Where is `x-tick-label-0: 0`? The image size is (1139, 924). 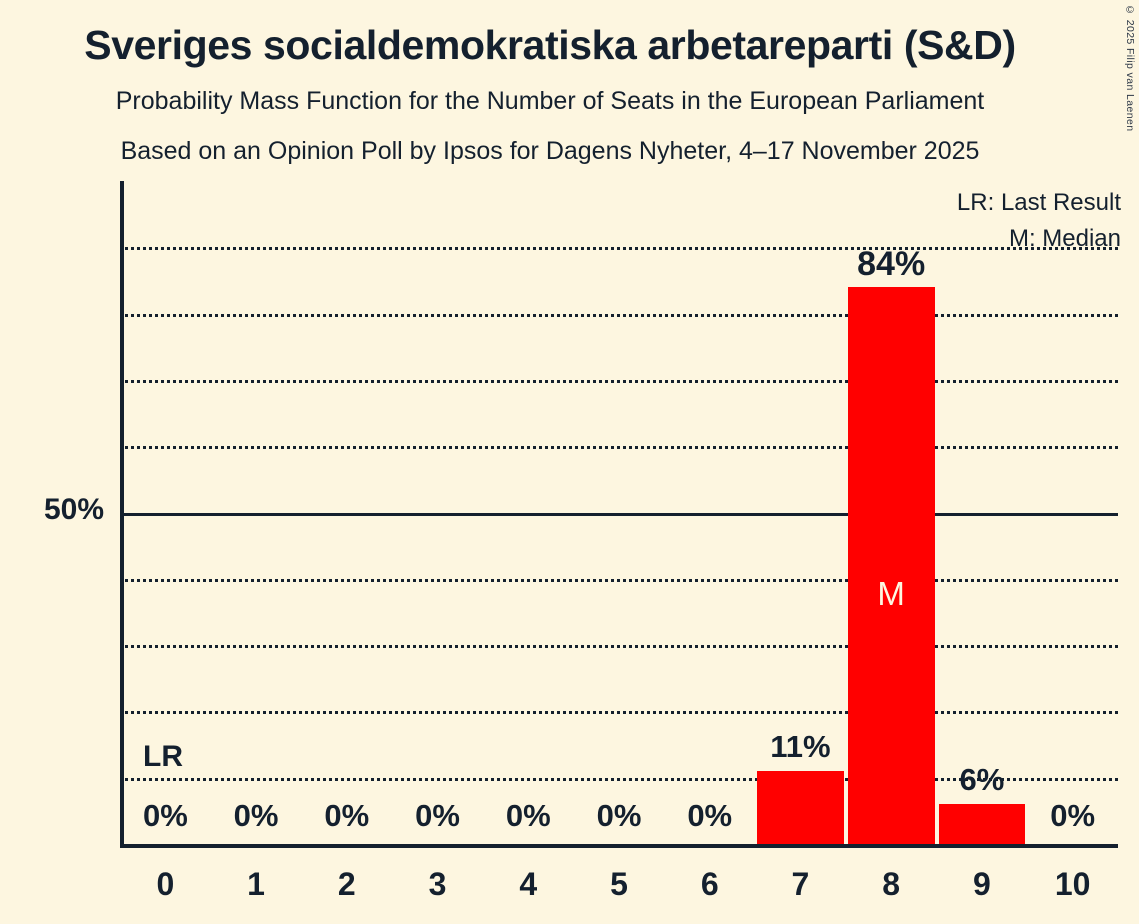 x-tick-label-0: 0 is located at coordinates (165, 884).